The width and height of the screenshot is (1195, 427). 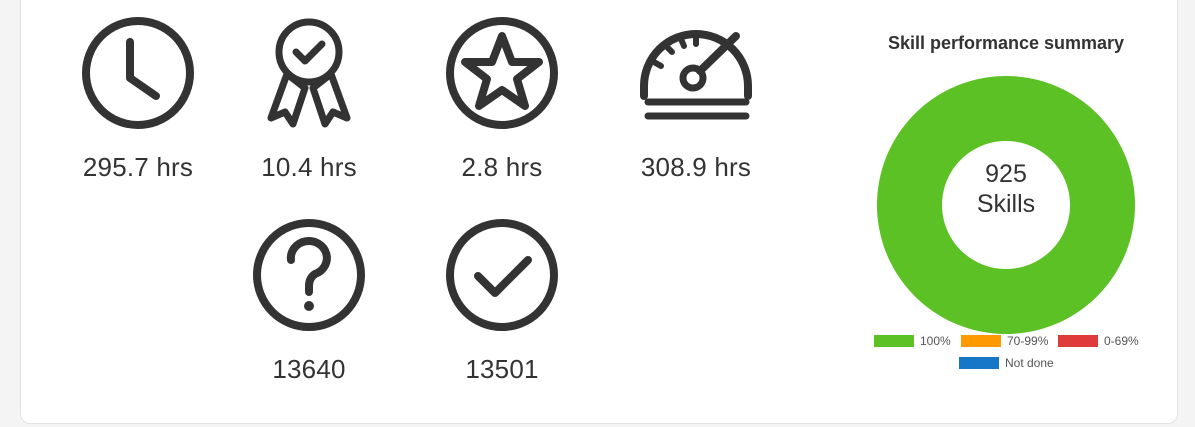 What do you see at coordinates (309, 73) in the screenshot?
I see `award-ribbon-icon` at bounding box center [309, 73].